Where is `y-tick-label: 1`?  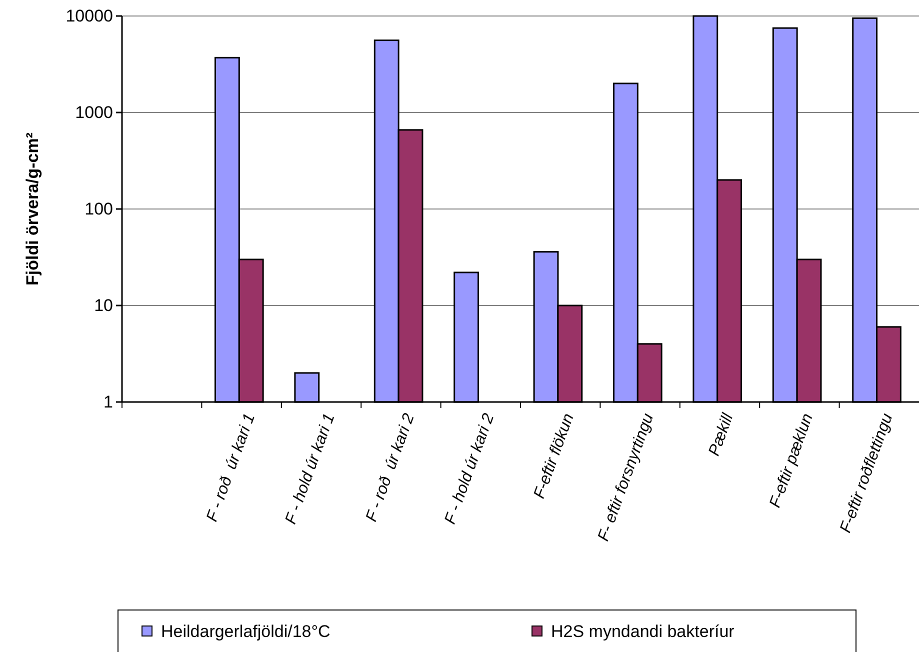 y-tick-label: 1 is located at coordinates (108, 402).